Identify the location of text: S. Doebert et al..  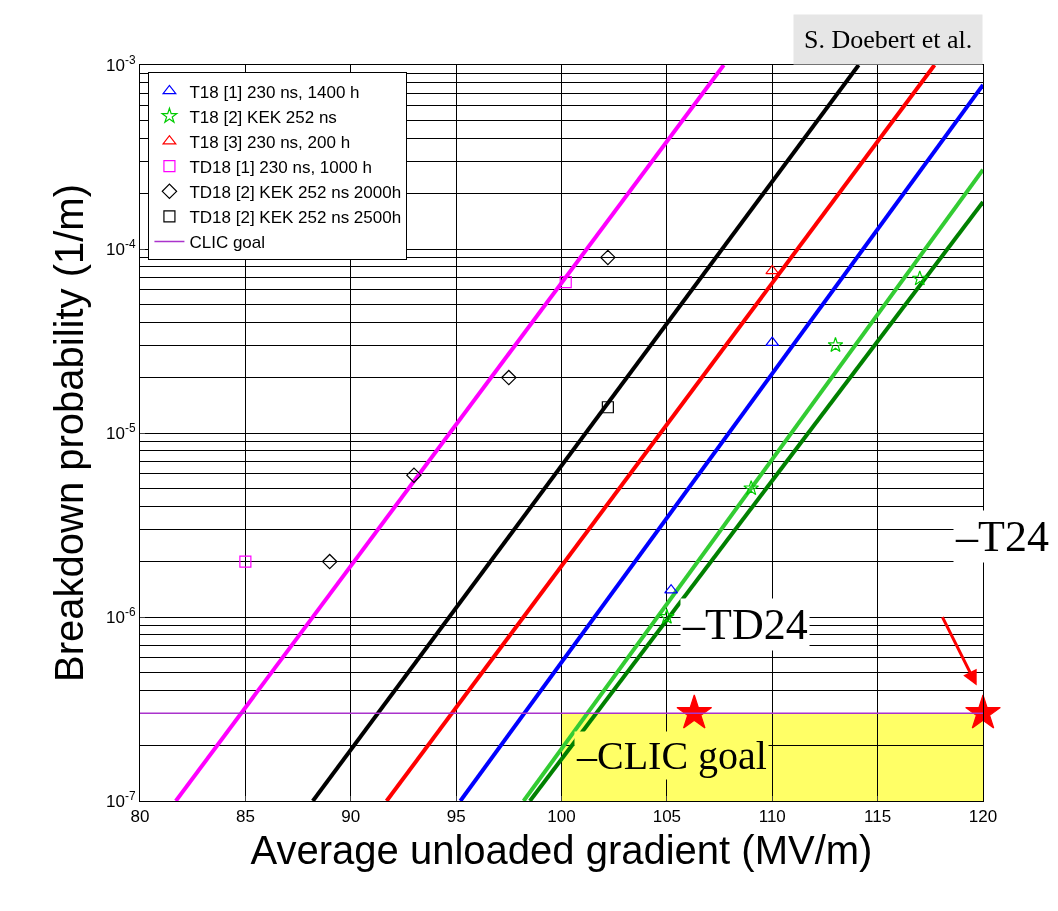
(888, 39).